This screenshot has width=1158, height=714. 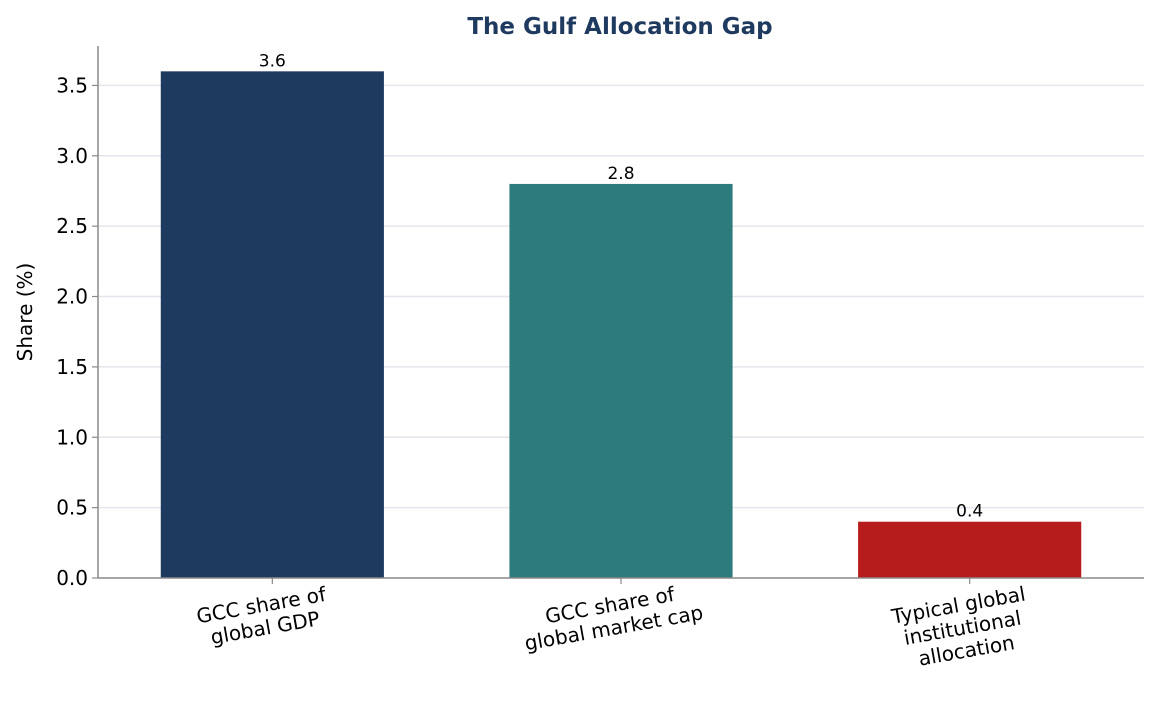 What do you see at coordinates (25, 312) in the screenshot?
I see `y-axis-label: Share (%)` at bounding box center [25, 312].